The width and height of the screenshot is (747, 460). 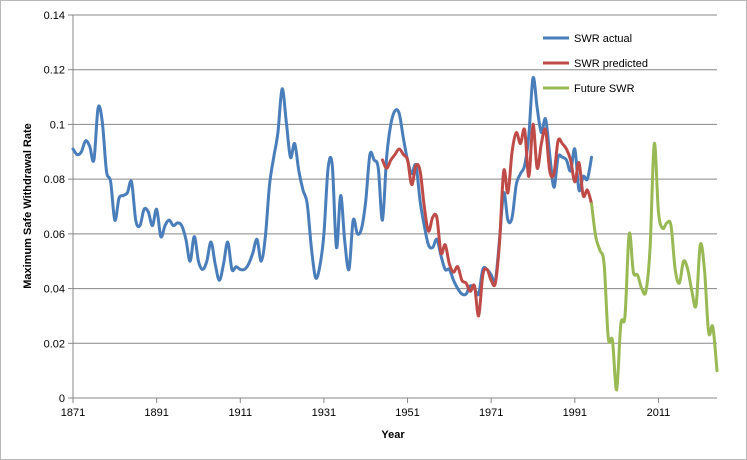 What do you see at coordinates (654, 267) in the screenshot?
I see `series-line-future-swr` at bounding box center [654, 267].